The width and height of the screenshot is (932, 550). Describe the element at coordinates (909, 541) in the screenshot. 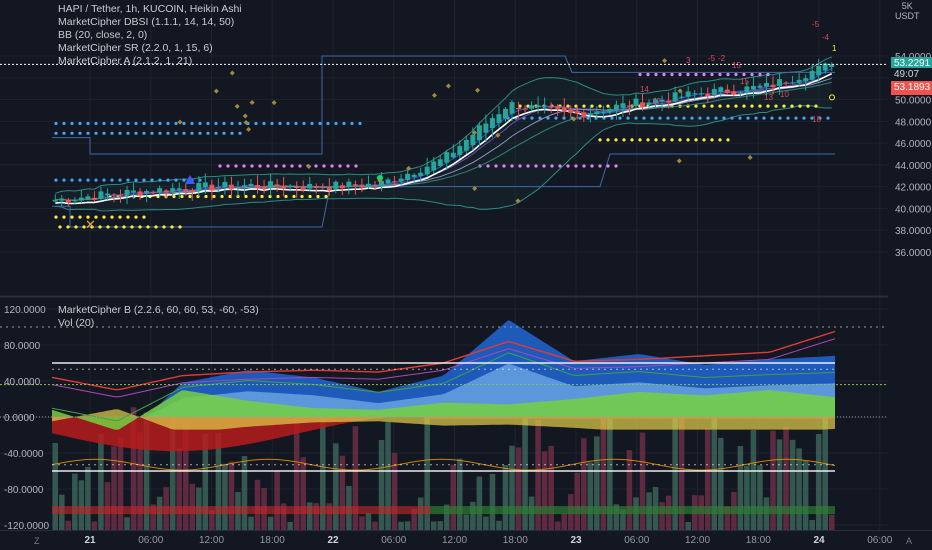

I see `auto-scale-button: A` at that location.